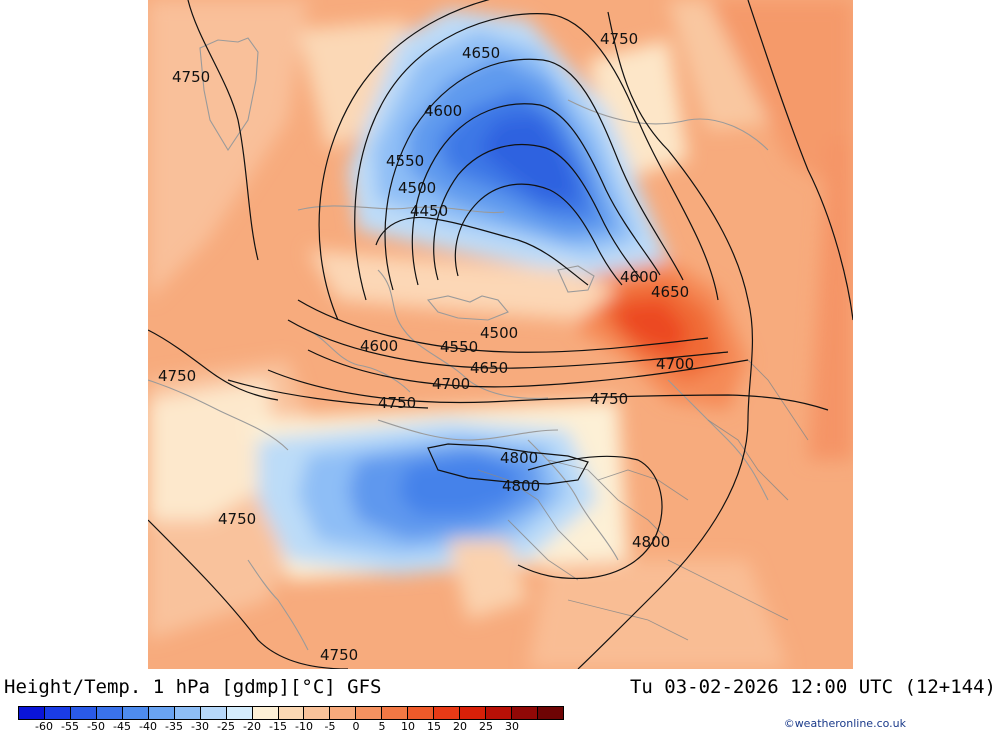  I want to click on contour-label-4750-nw: 4750, so click(191, 77).